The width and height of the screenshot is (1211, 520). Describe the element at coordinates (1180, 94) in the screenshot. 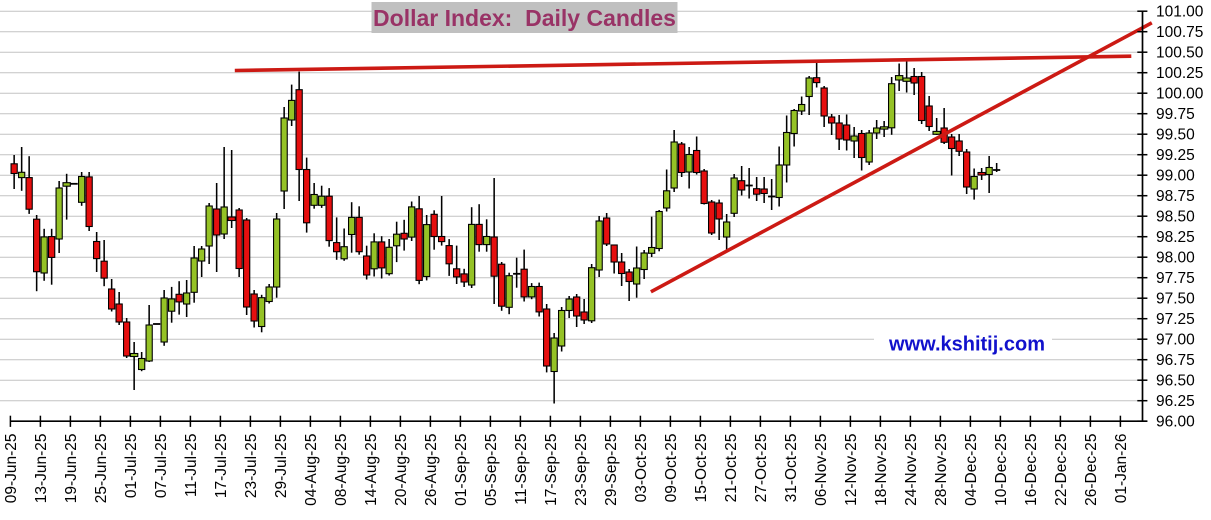

I see `svg-text: 100.00` at that location.